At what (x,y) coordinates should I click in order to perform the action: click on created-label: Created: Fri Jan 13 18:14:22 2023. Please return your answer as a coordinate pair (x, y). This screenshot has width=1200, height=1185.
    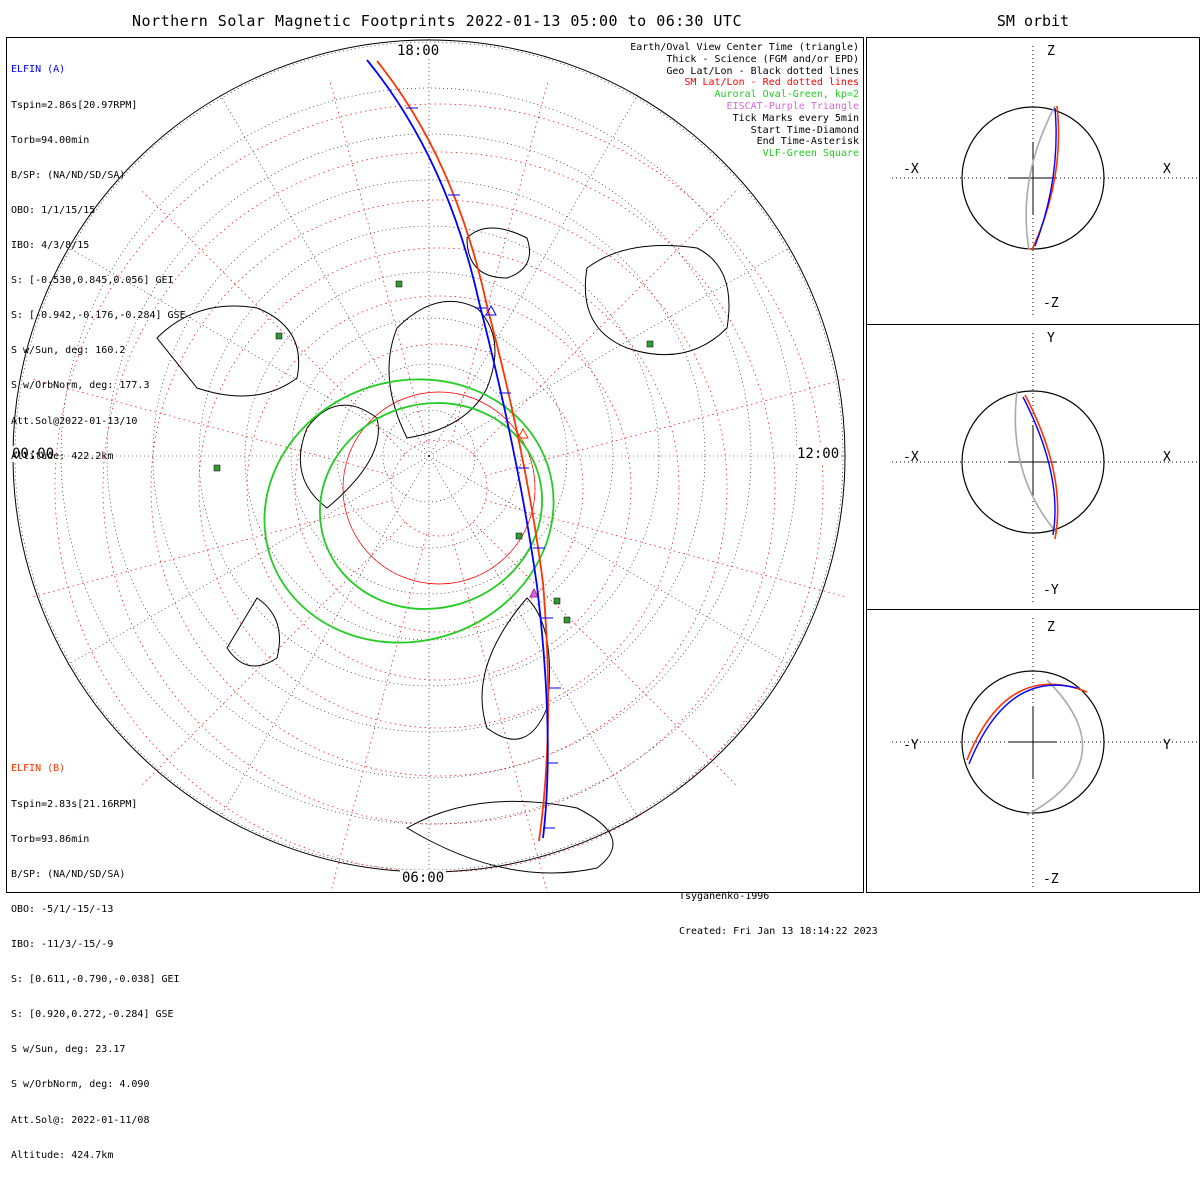
    Looking at the image, I should click on (778, 931).